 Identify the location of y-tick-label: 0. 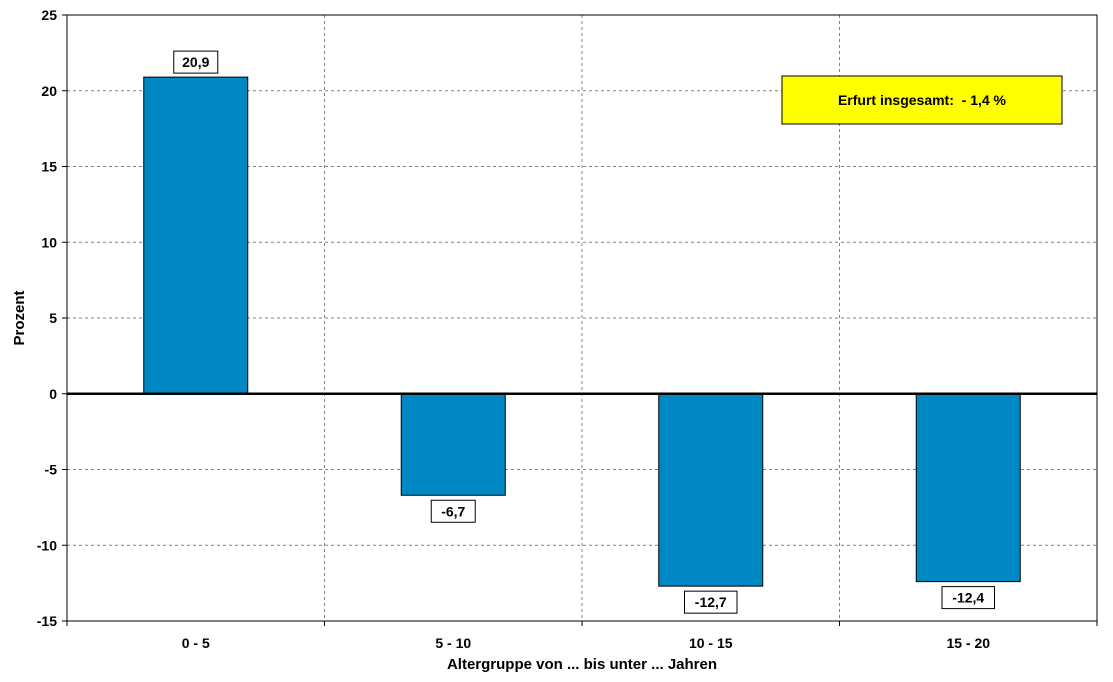
(53, 394).